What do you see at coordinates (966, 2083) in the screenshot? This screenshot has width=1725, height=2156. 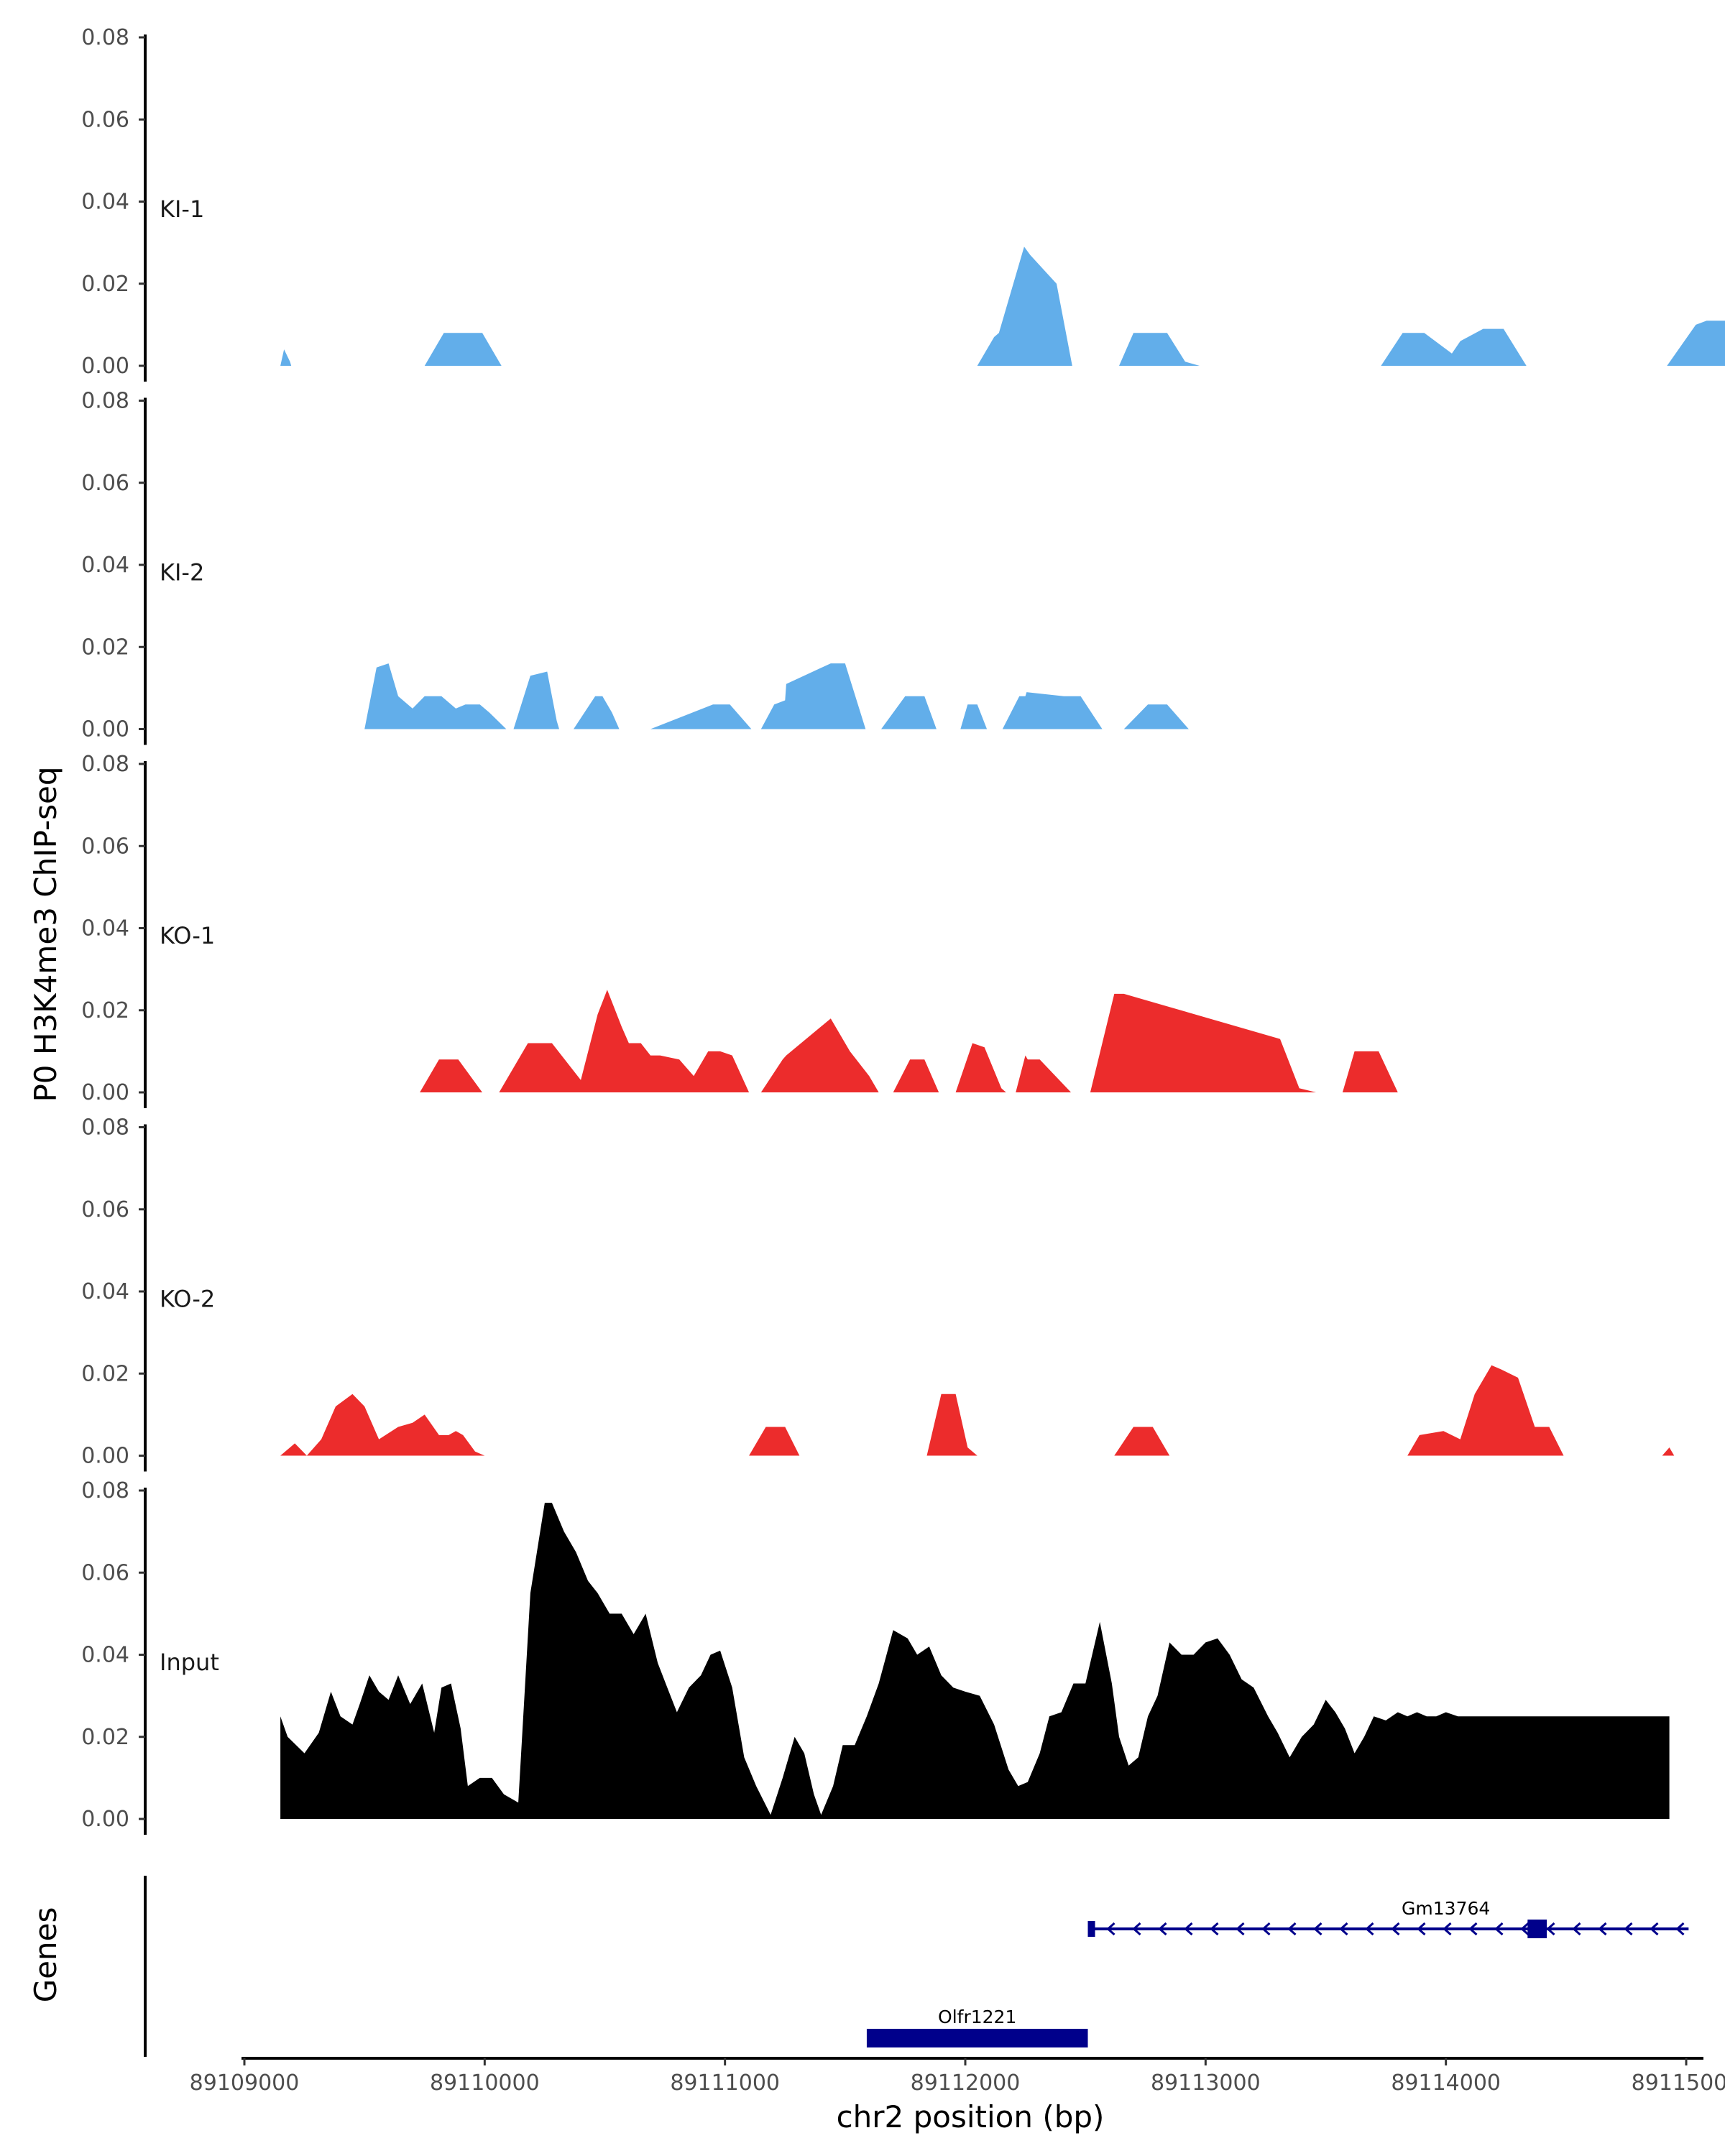 I see `x-tick-label: 89112000` at bounding box center [966, 2083].